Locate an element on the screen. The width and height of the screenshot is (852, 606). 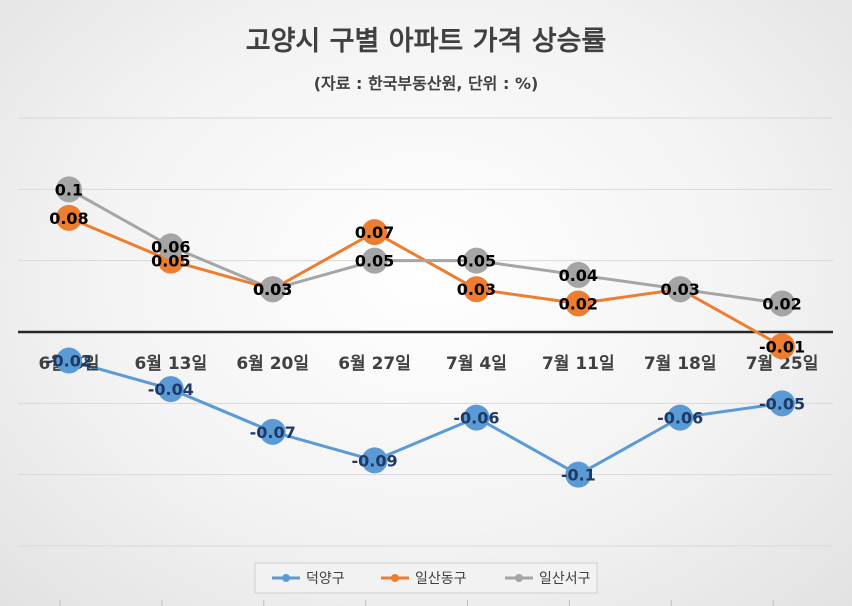
data-label: -0.07 is located at coordinates (273, 432).